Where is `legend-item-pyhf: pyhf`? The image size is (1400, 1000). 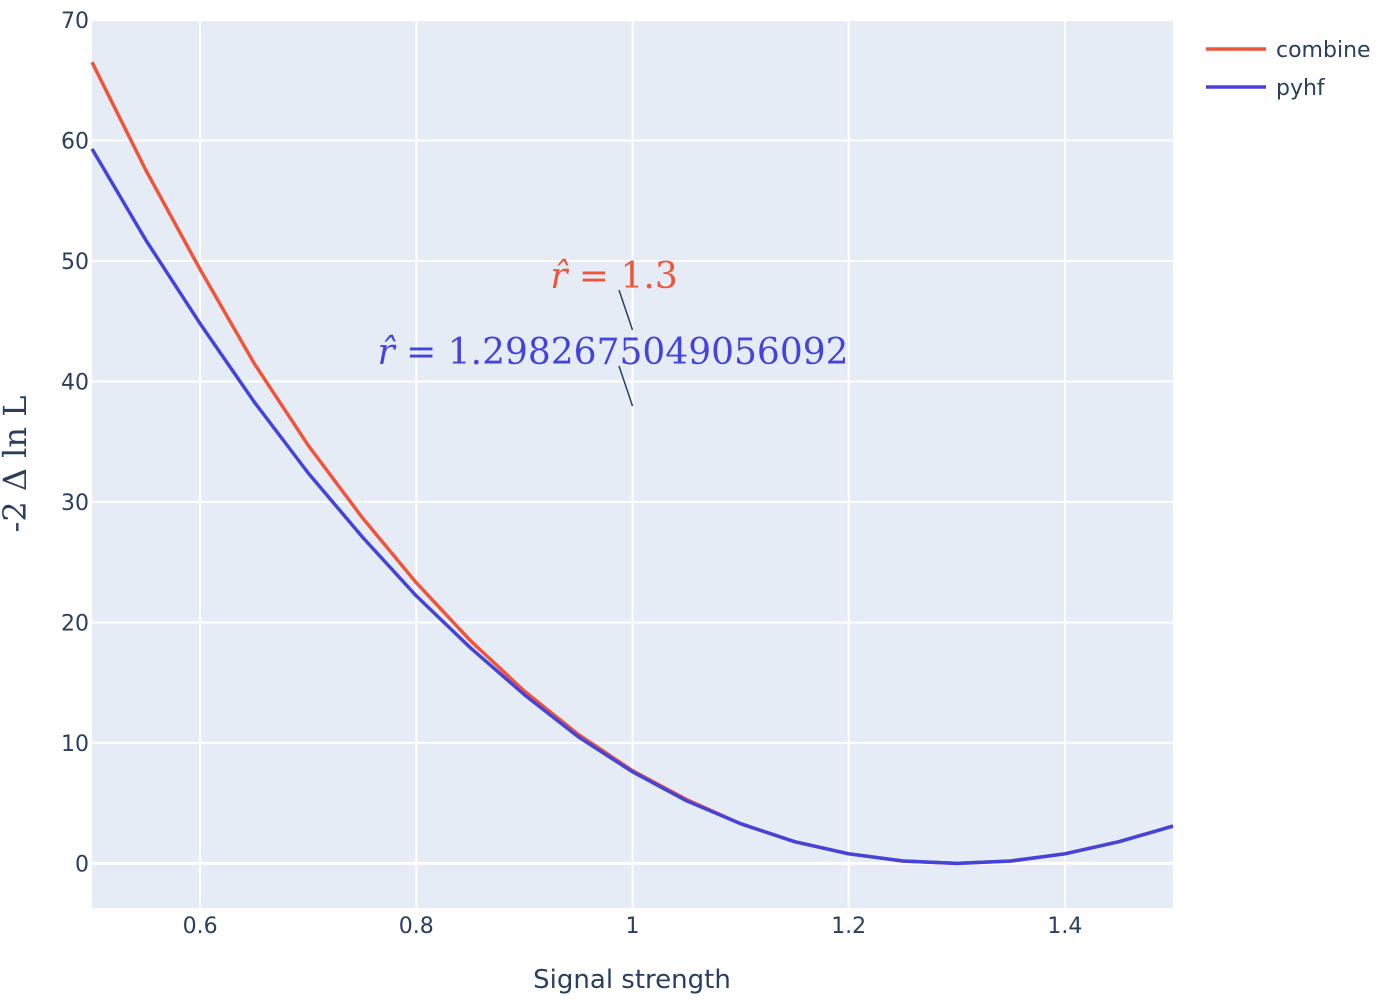 legend-item-pyhf: pyhf is located at coordinates (1266, 88).